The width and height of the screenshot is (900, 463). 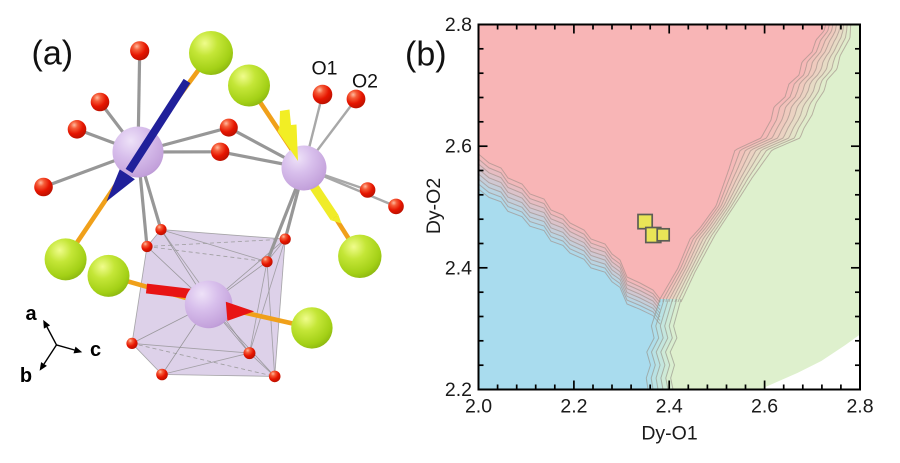 I want to click on svg-text: (a), so click(x=53, y=54).